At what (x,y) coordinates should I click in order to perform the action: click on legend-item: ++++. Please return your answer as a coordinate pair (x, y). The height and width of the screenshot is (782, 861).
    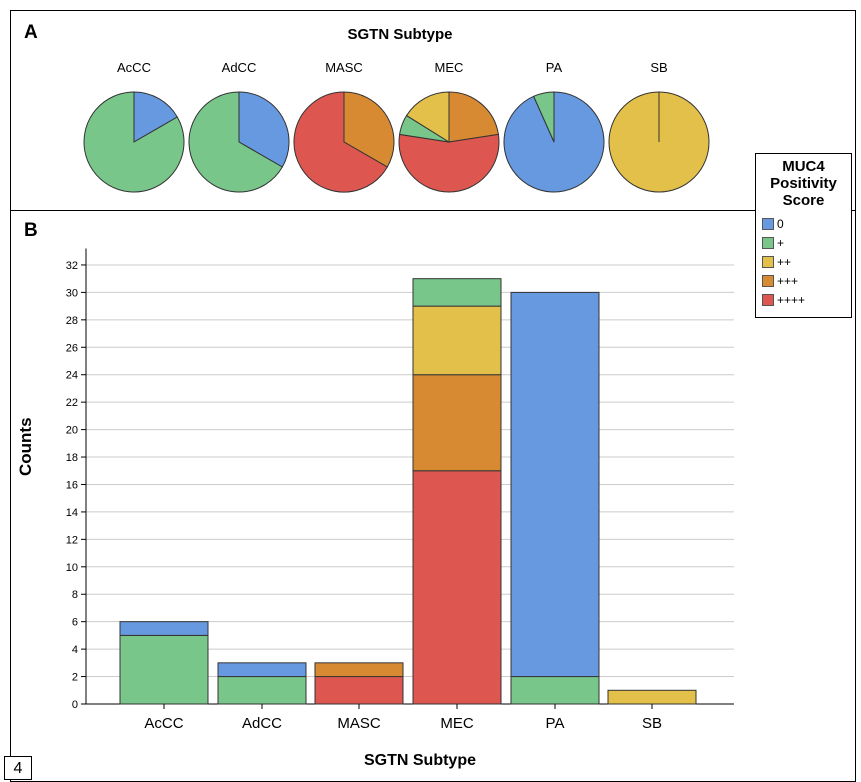
    Looking at the image, I should click on (783, 300).